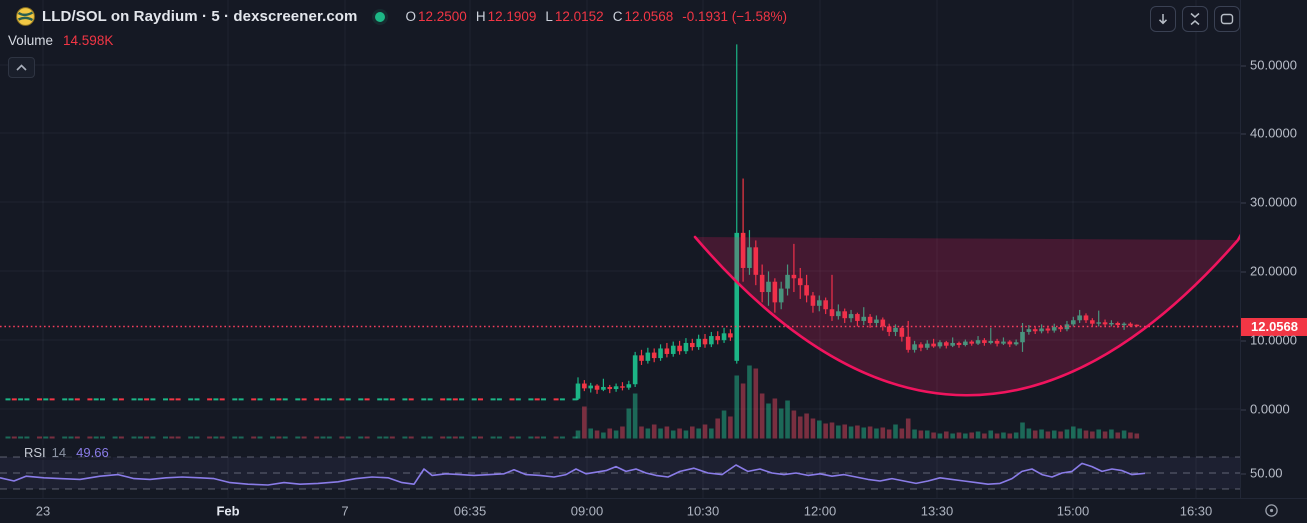 The width and height of the screenshot is (1307, 523). I want to click on collapse-panes-button, so click(1195, 19).